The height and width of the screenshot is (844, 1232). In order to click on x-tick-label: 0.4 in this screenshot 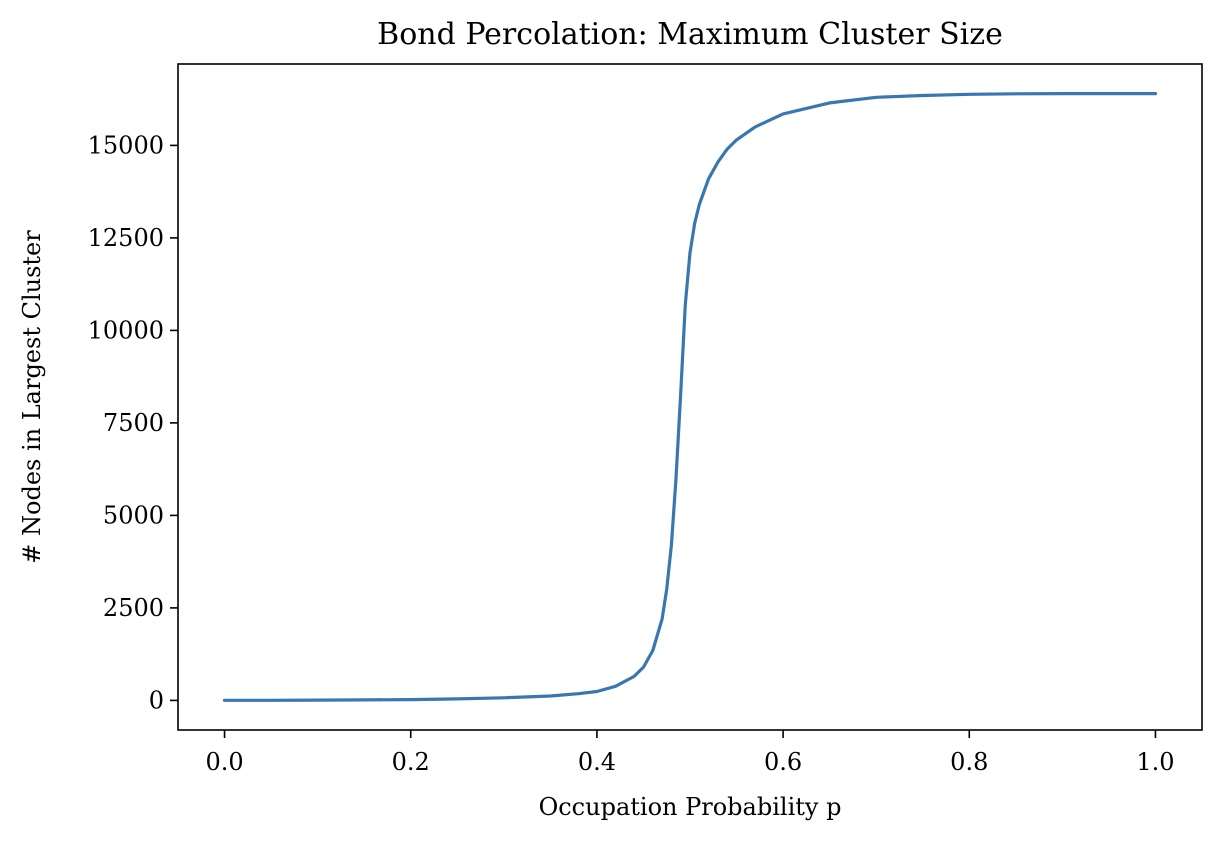, I will do `click(597, 762)`.